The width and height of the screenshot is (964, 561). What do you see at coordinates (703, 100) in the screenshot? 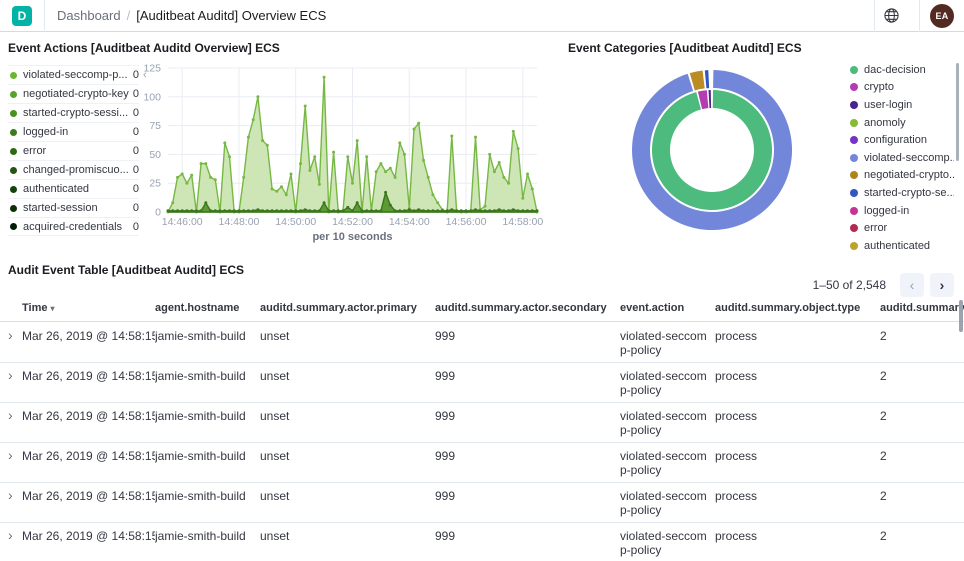
I see `donut-slice-crypto` at bounding box center [703, 100].